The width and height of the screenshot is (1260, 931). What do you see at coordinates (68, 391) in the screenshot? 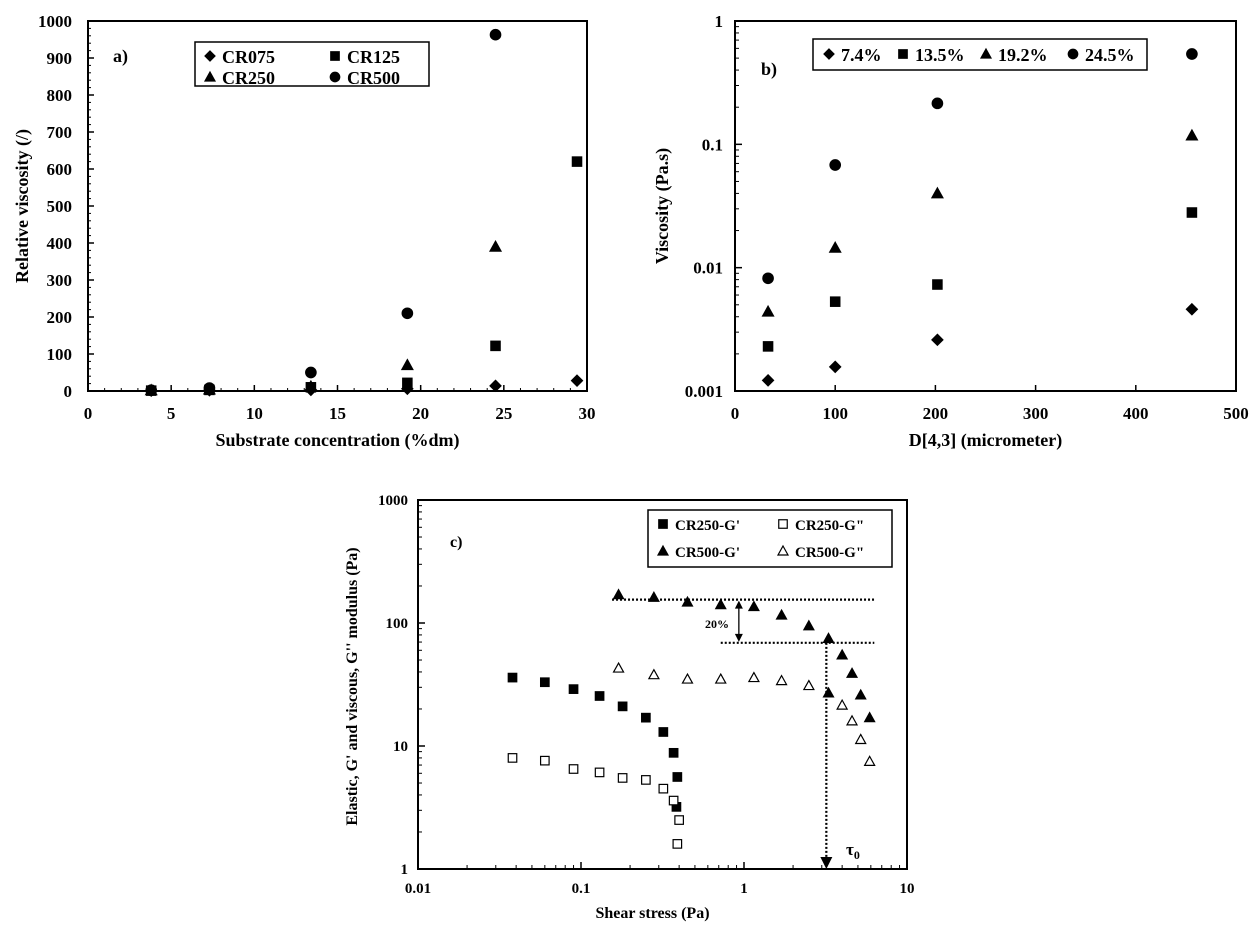
I see `y-tick-label: 0` at bounding box center [68, 391].